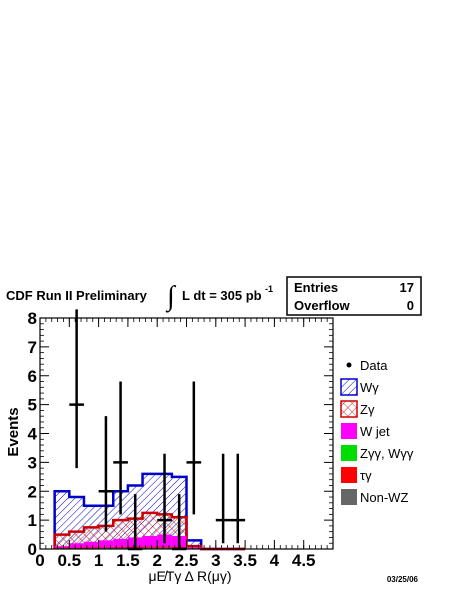 This screenshot has height=591, width=457. Describe the element at coordinates (69, 560) in the screenshot. I see `x-tick-label-1: 0.5` at that location.